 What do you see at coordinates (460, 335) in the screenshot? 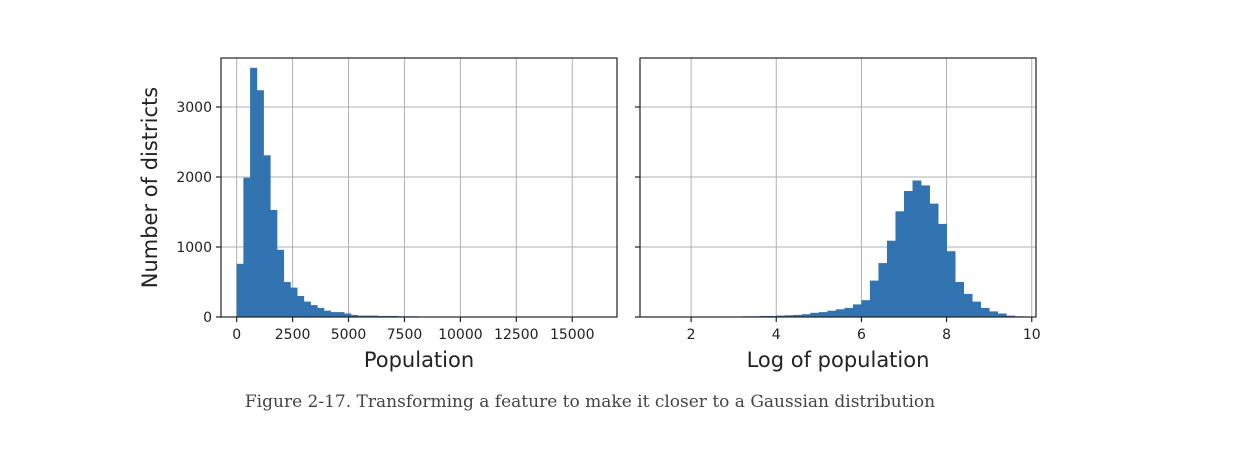
I see `panel0-xtick-label: 10000` at bounding box center [460, 335].